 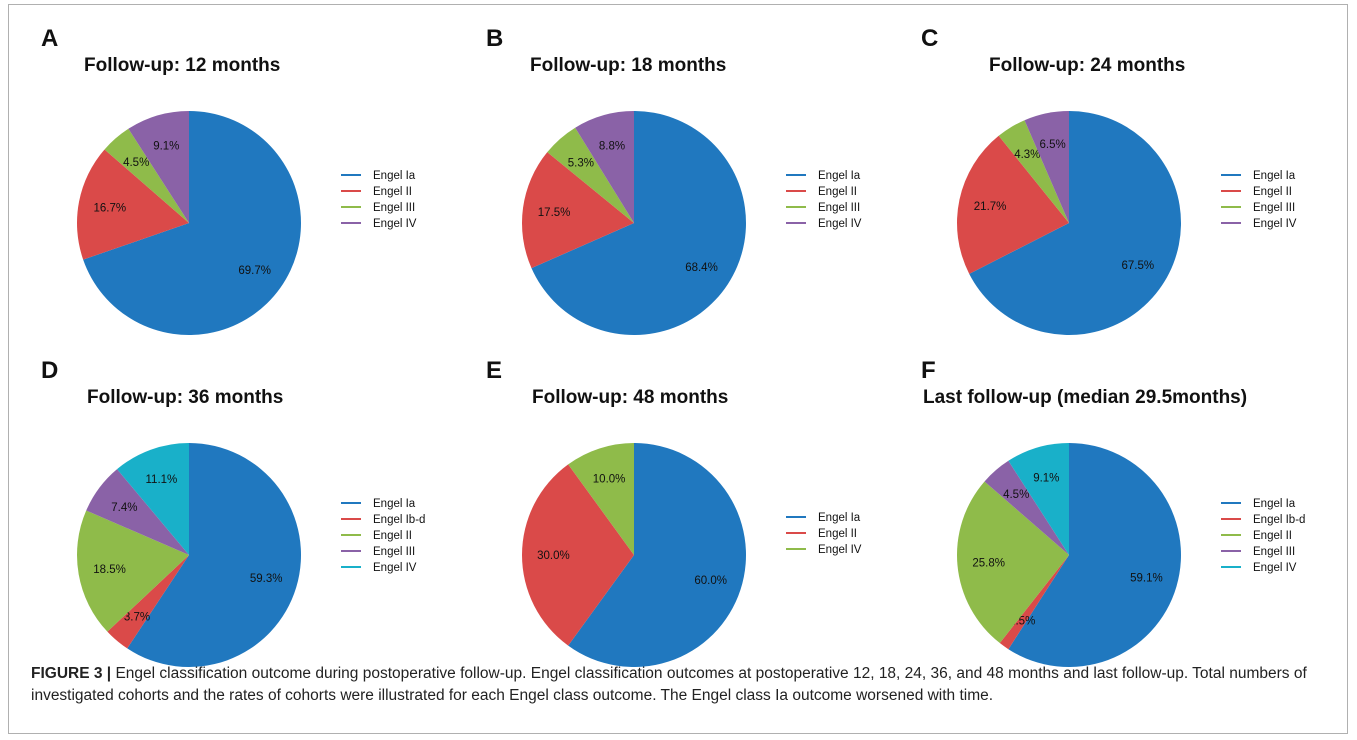 What do you see at coordinates (50, 370) in the screenshot?
I see `panel-letter: D` at bounding box center [50, 370].